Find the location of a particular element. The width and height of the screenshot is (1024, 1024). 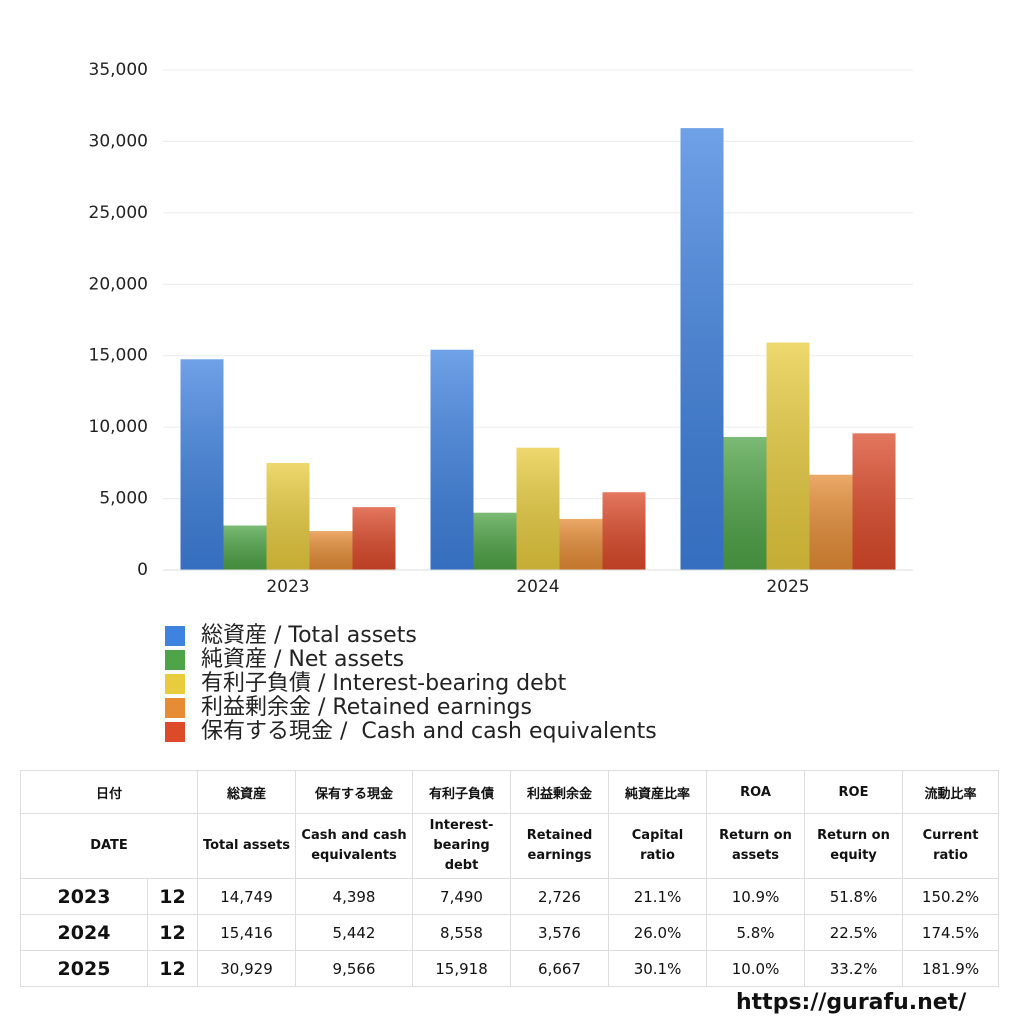

legend-label: 有利子負債 / Interest-bearing debt is located at coordinates (384, 683).